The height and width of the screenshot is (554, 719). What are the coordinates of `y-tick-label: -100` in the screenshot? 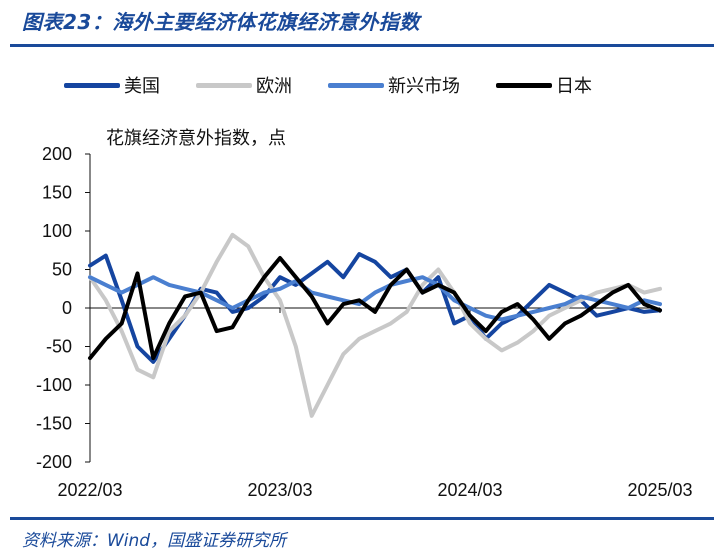 It's located at (54, 385).